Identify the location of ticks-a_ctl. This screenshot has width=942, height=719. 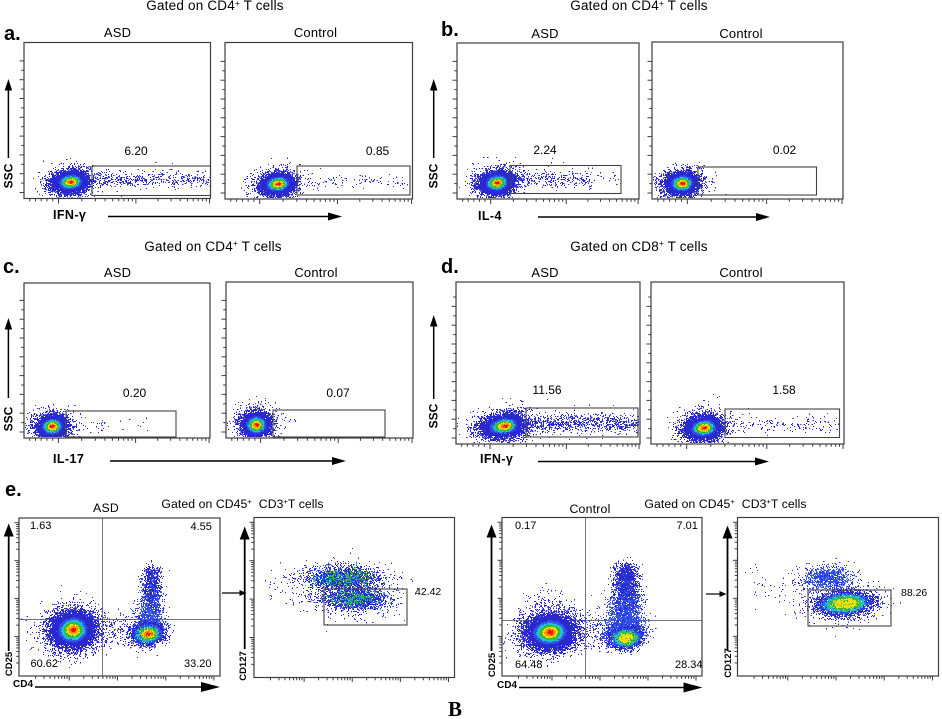
(316, 132).